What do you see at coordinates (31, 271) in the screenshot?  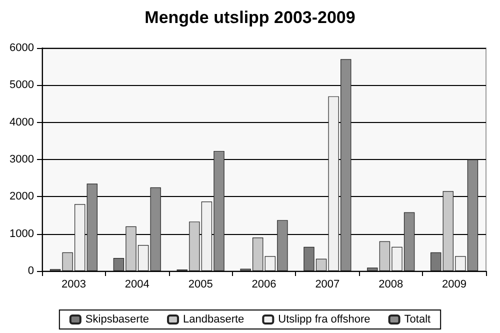 I see `y-tick-label: 0` at bounding box center [31, 271].